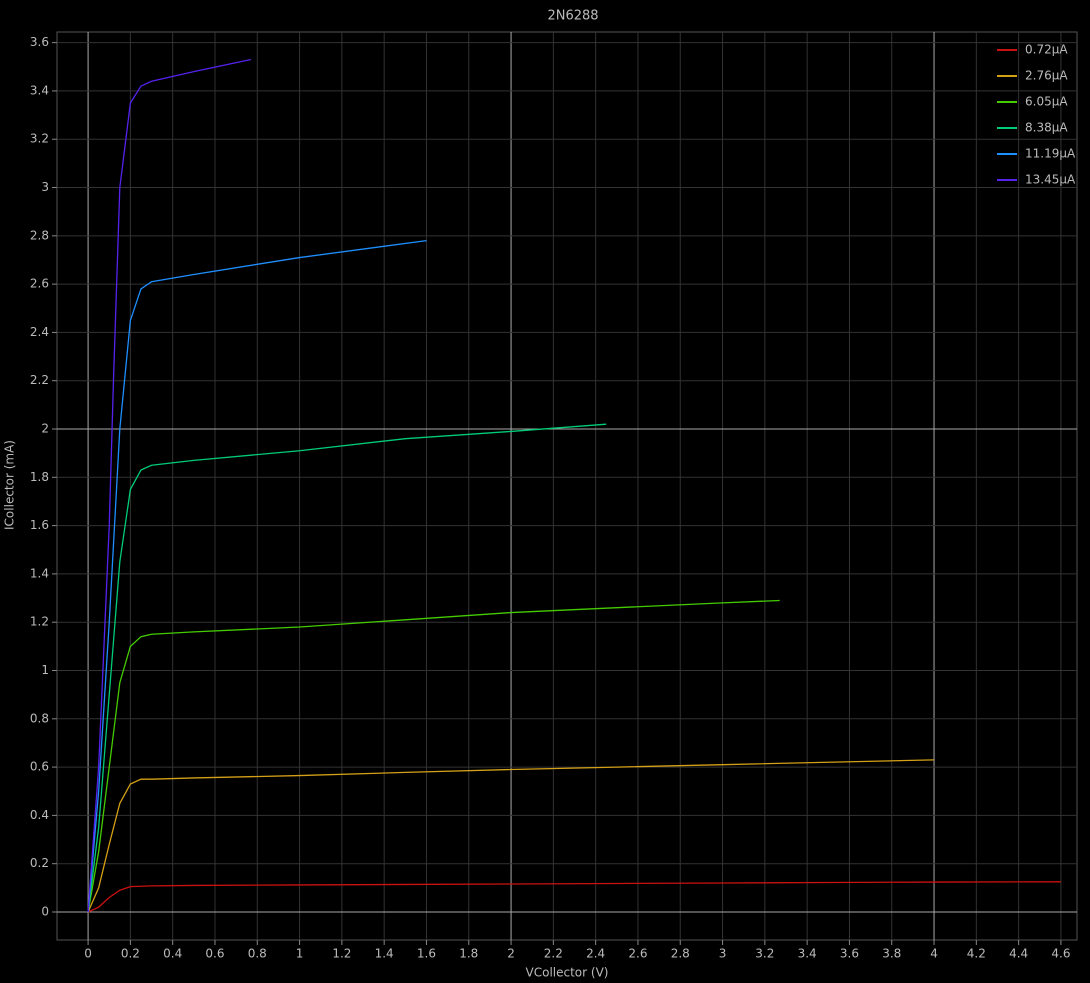  I want to click on x-tick-label: 2.4, so click(595, 954).